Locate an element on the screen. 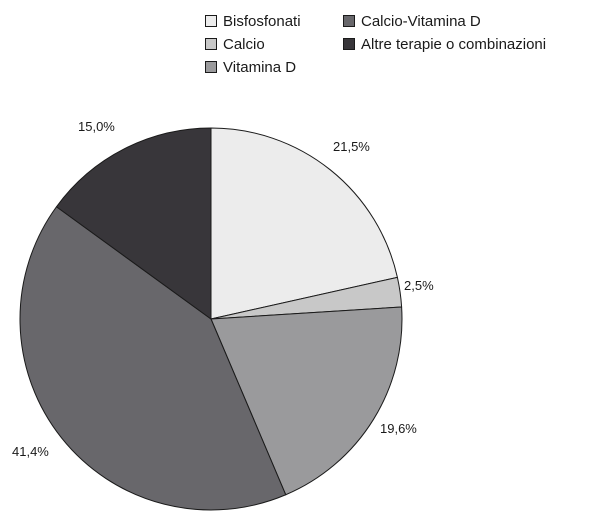 Image resolution: width=600 pixels, height=524 pixels. pie-slice-altre-terapie-o-combinazioni is located at coordinates (133, 223).